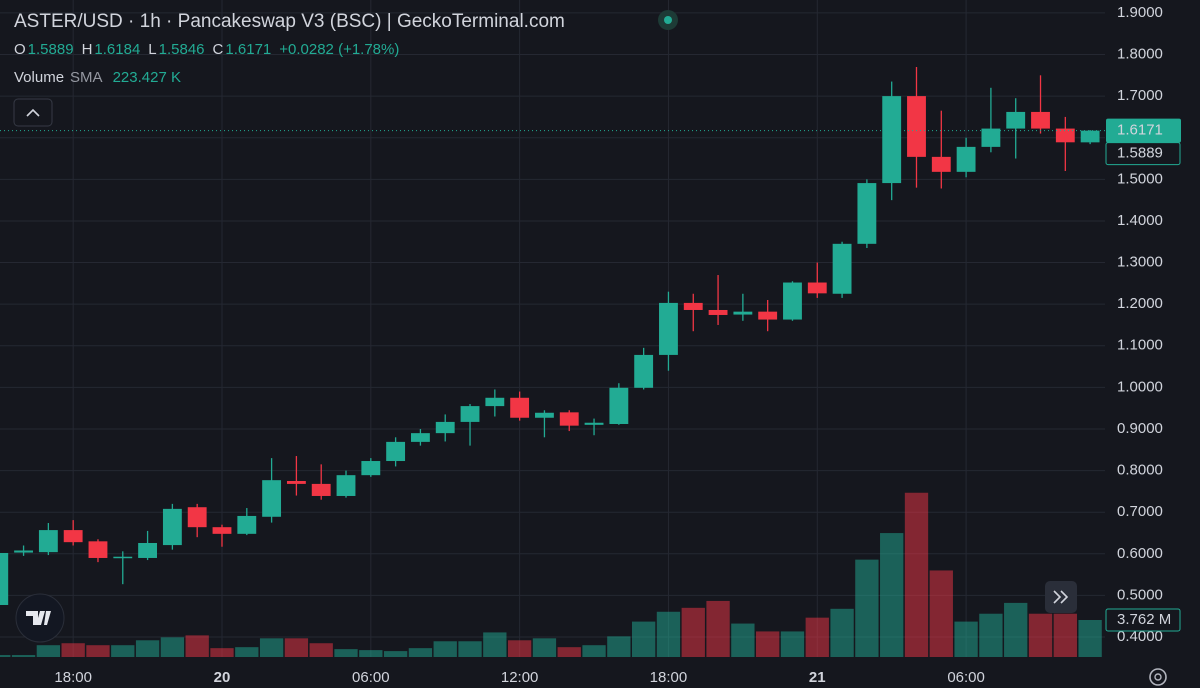  Describe the element at coordinates (668, 20) in the screenshot. I see `live-dot` at that location.